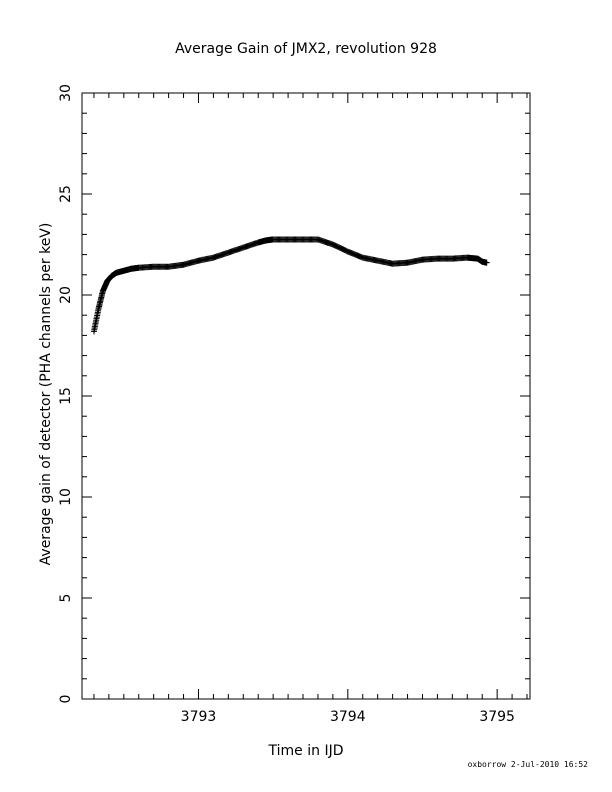 The image size is (612, 792). I want to click on data-point, so click(486, 262).